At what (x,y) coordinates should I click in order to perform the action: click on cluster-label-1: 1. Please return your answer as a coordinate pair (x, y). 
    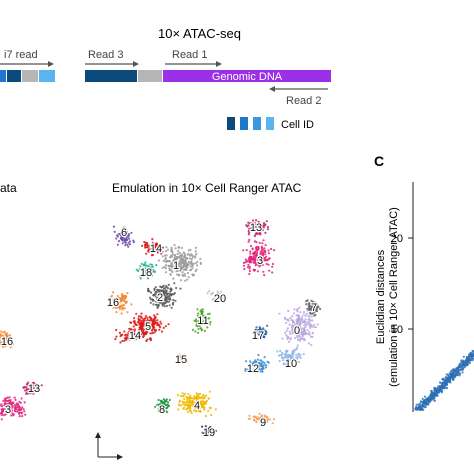
    Looking at the image, I should click on (176, 266).